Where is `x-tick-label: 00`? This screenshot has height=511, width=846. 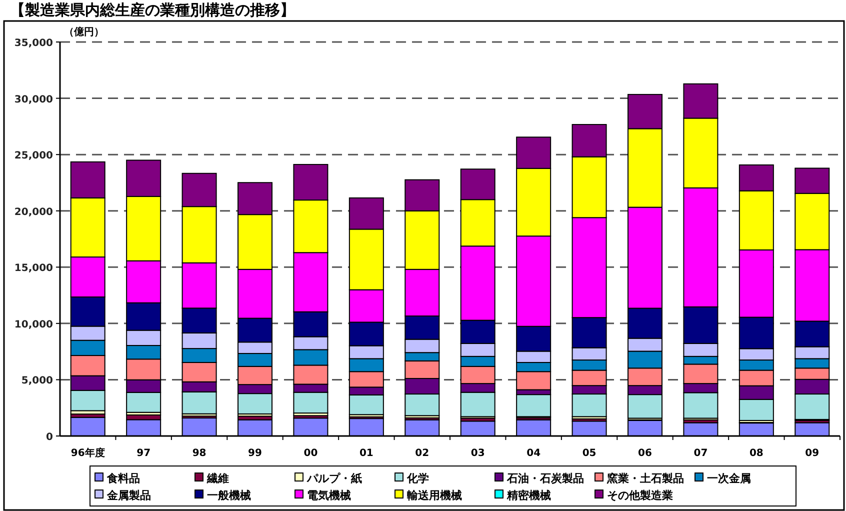 x-tick-label: 00 is located at coordinates (311, 453).